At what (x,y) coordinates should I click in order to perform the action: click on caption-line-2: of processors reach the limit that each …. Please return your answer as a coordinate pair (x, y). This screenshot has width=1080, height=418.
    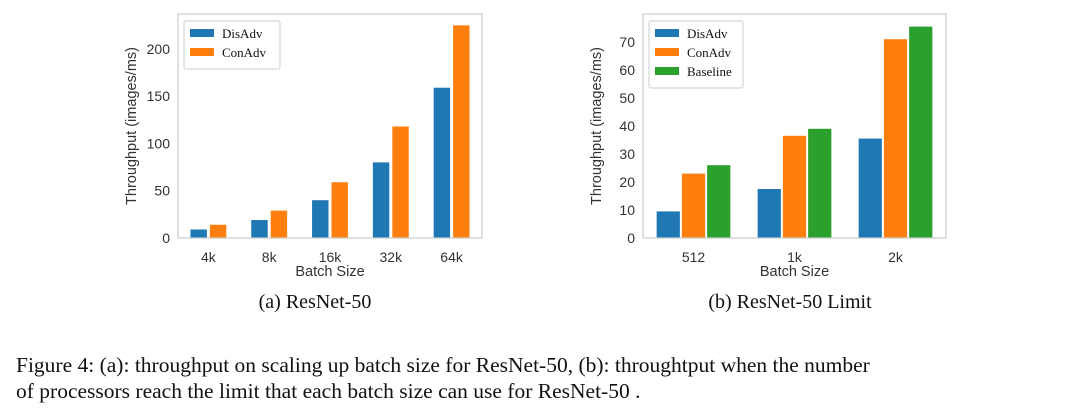
    Looking at the image, I should click on (328, 391).